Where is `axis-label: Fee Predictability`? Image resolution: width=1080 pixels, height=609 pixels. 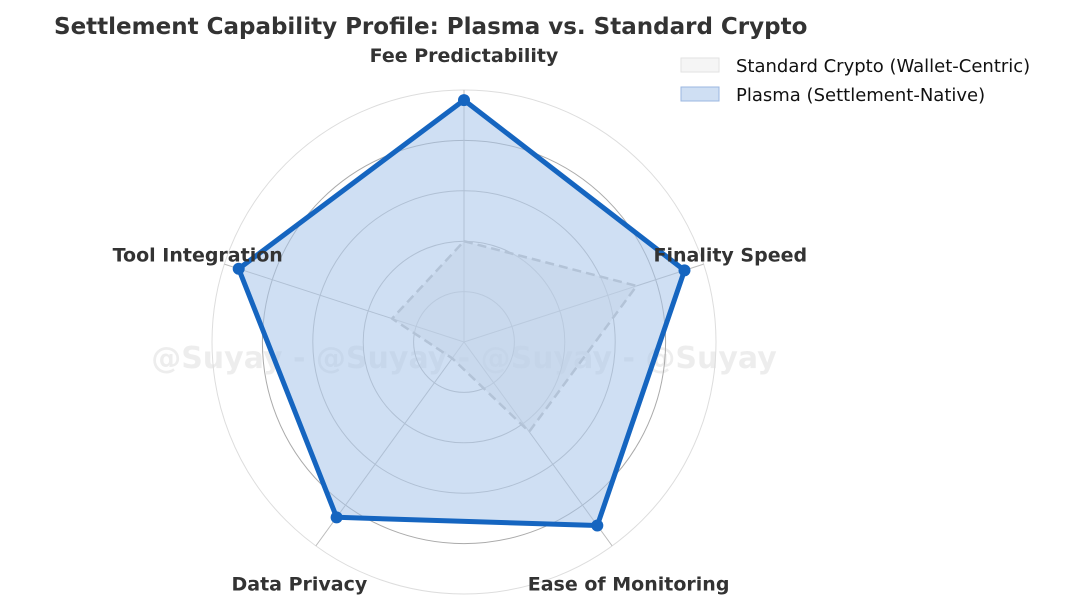
axis-label: Fee Predictability is located at coordinates (464, 56).